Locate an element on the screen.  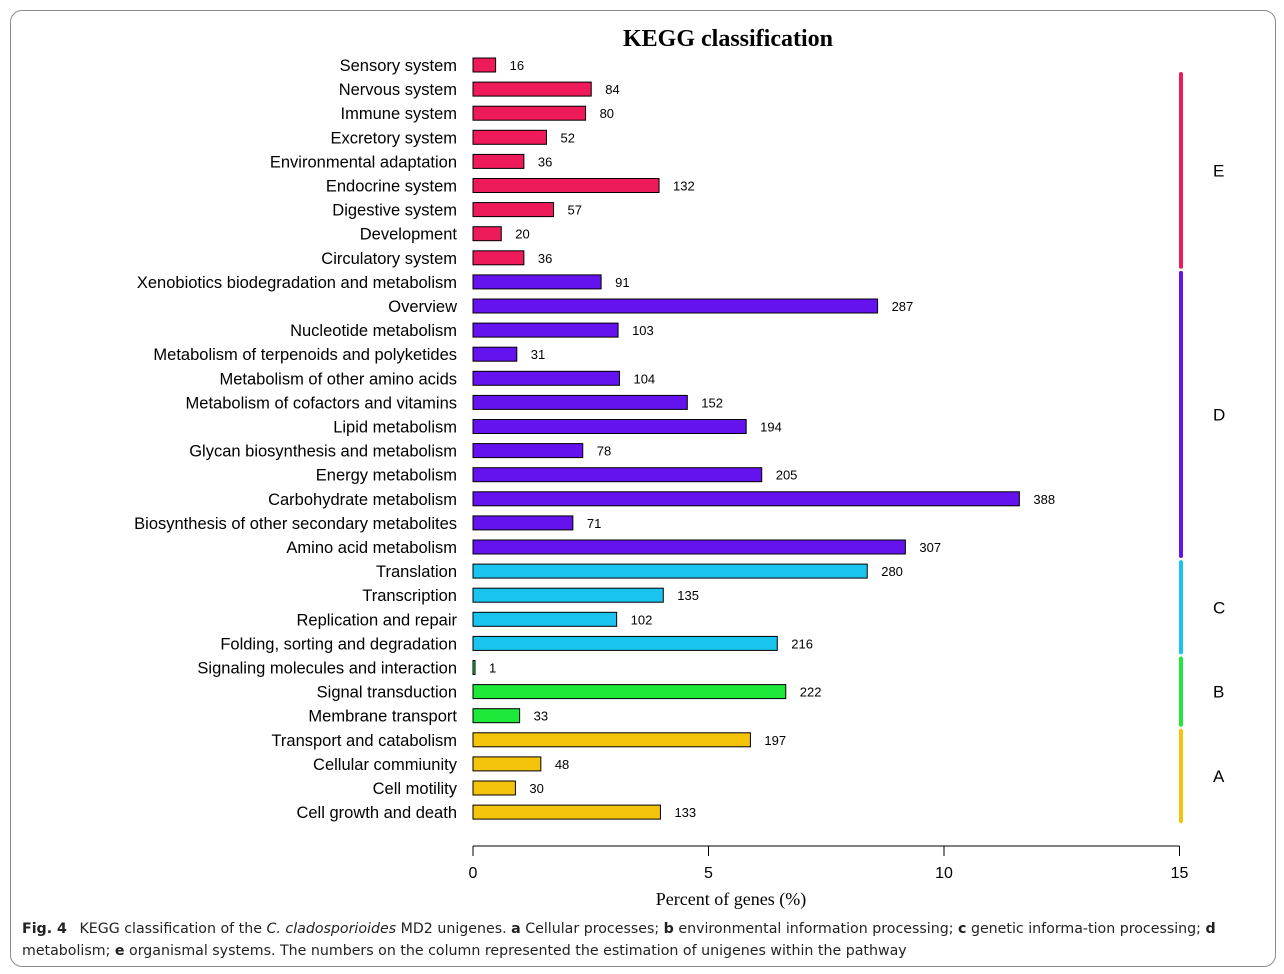
category-label: Nucleotide metabolism is located at coordinates (373, 331).